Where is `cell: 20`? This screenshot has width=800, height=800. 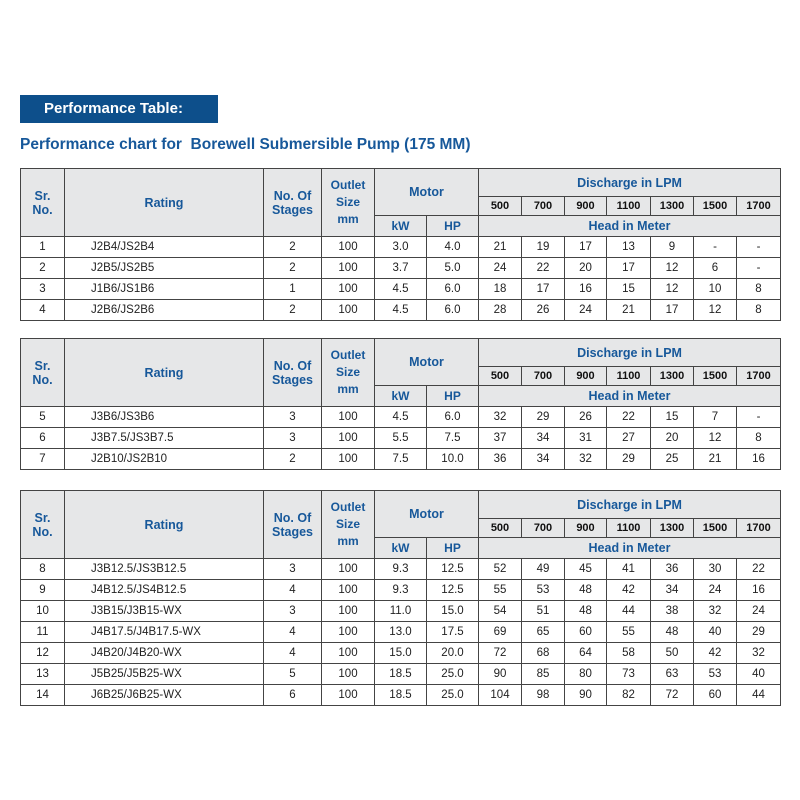
cell: 20 is located at coordinates (585, 268).